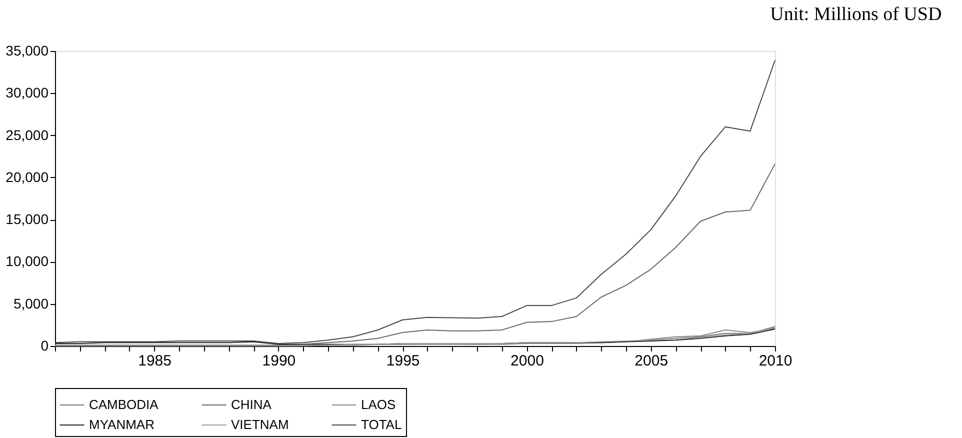 This screenshot has width=962, height=438. I want to click on y-tick-label: 35,000, so click(27, 50).